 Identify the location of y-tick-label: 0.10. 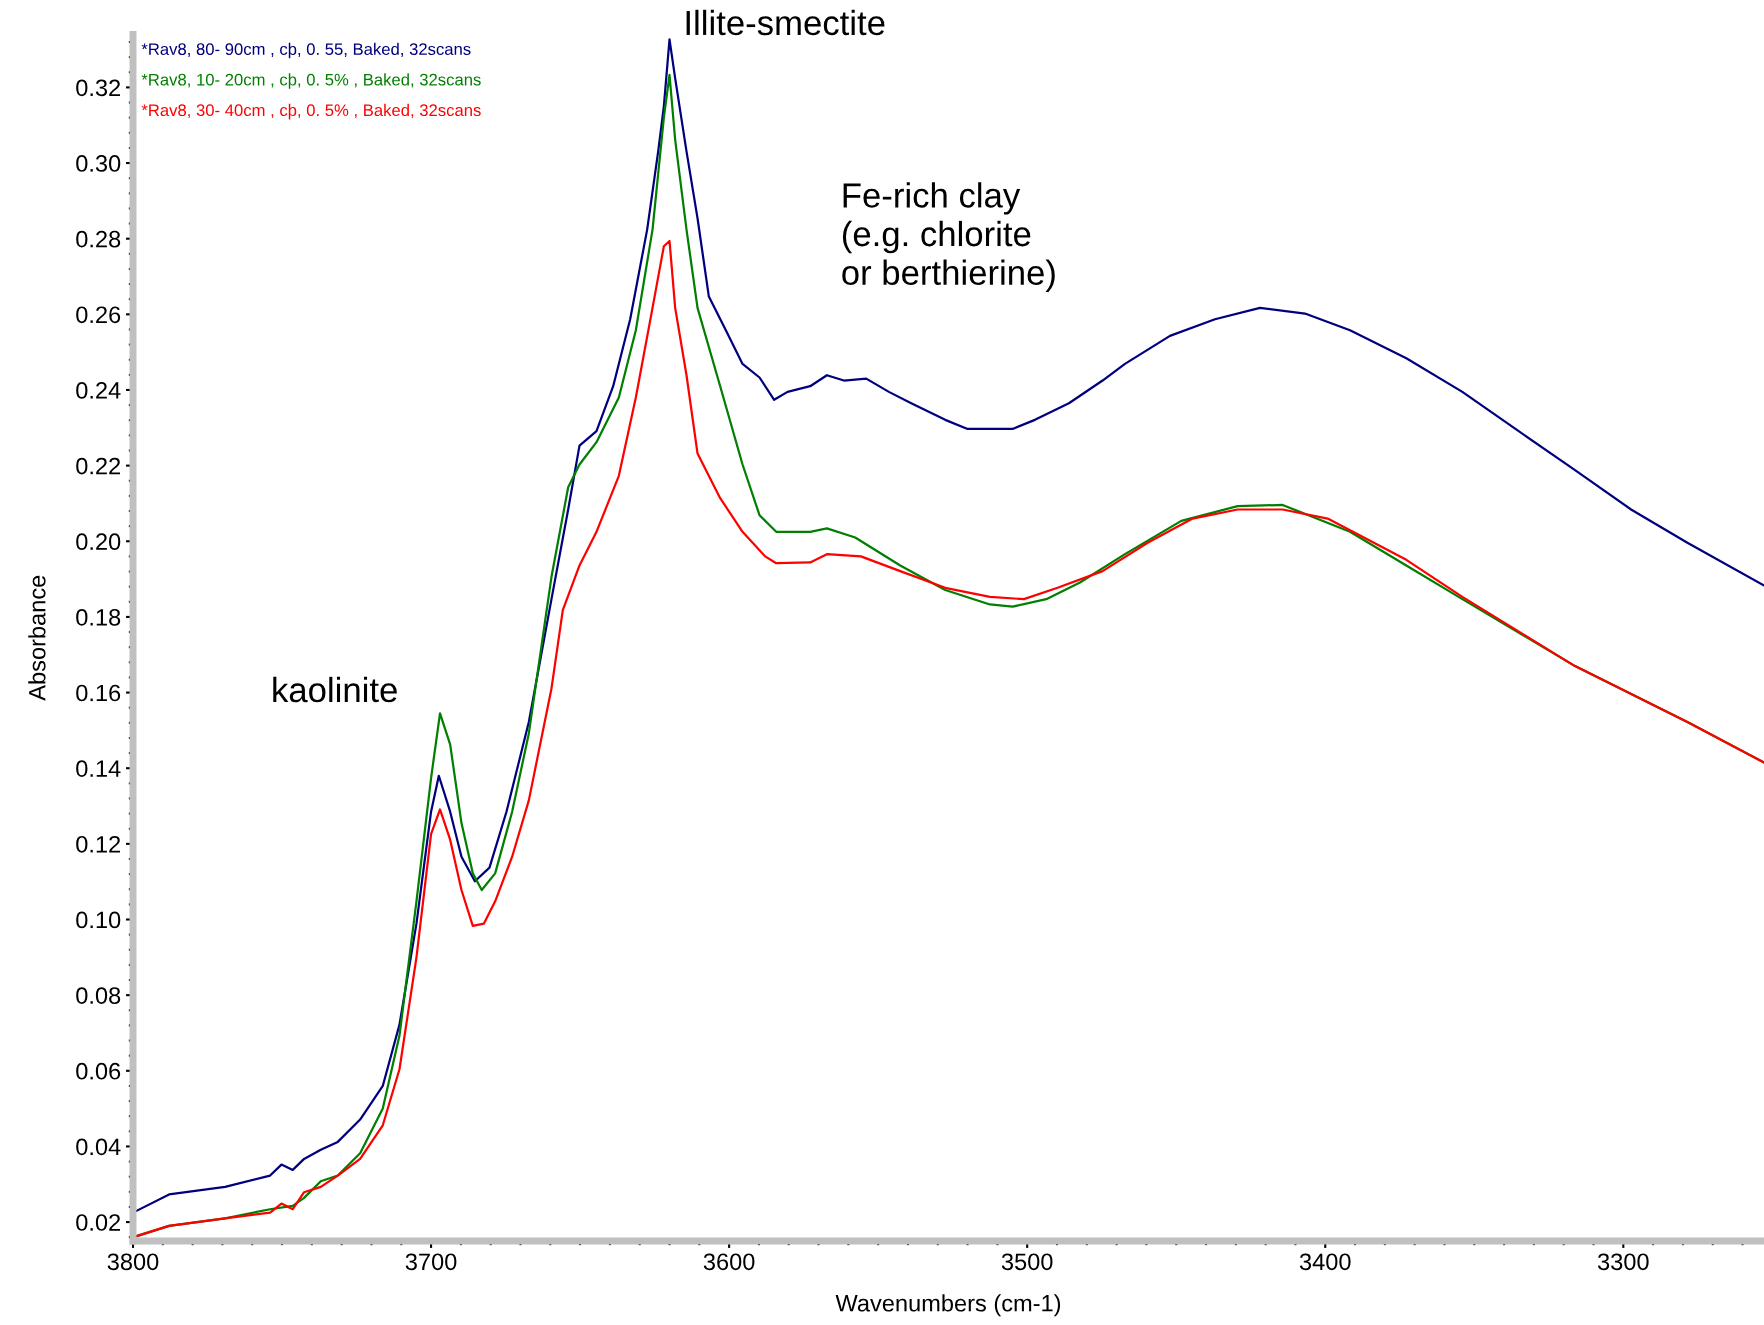
(98, 920).